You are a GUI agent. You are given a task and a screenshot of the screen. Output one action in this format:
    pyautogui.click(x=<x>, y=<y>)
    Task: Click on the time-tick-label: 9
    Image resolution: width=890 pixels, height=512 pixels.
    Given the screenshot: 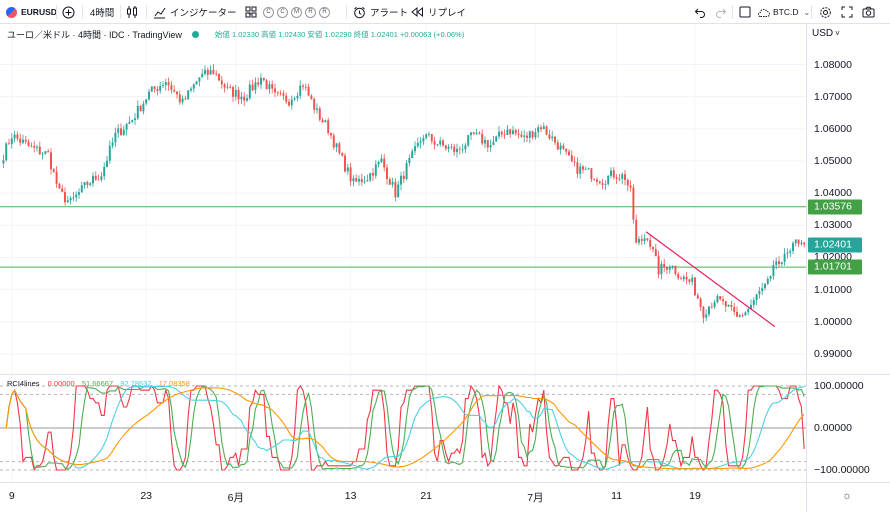 What is the action you would take?
    pyautogui.click(x=11, y=496)
    